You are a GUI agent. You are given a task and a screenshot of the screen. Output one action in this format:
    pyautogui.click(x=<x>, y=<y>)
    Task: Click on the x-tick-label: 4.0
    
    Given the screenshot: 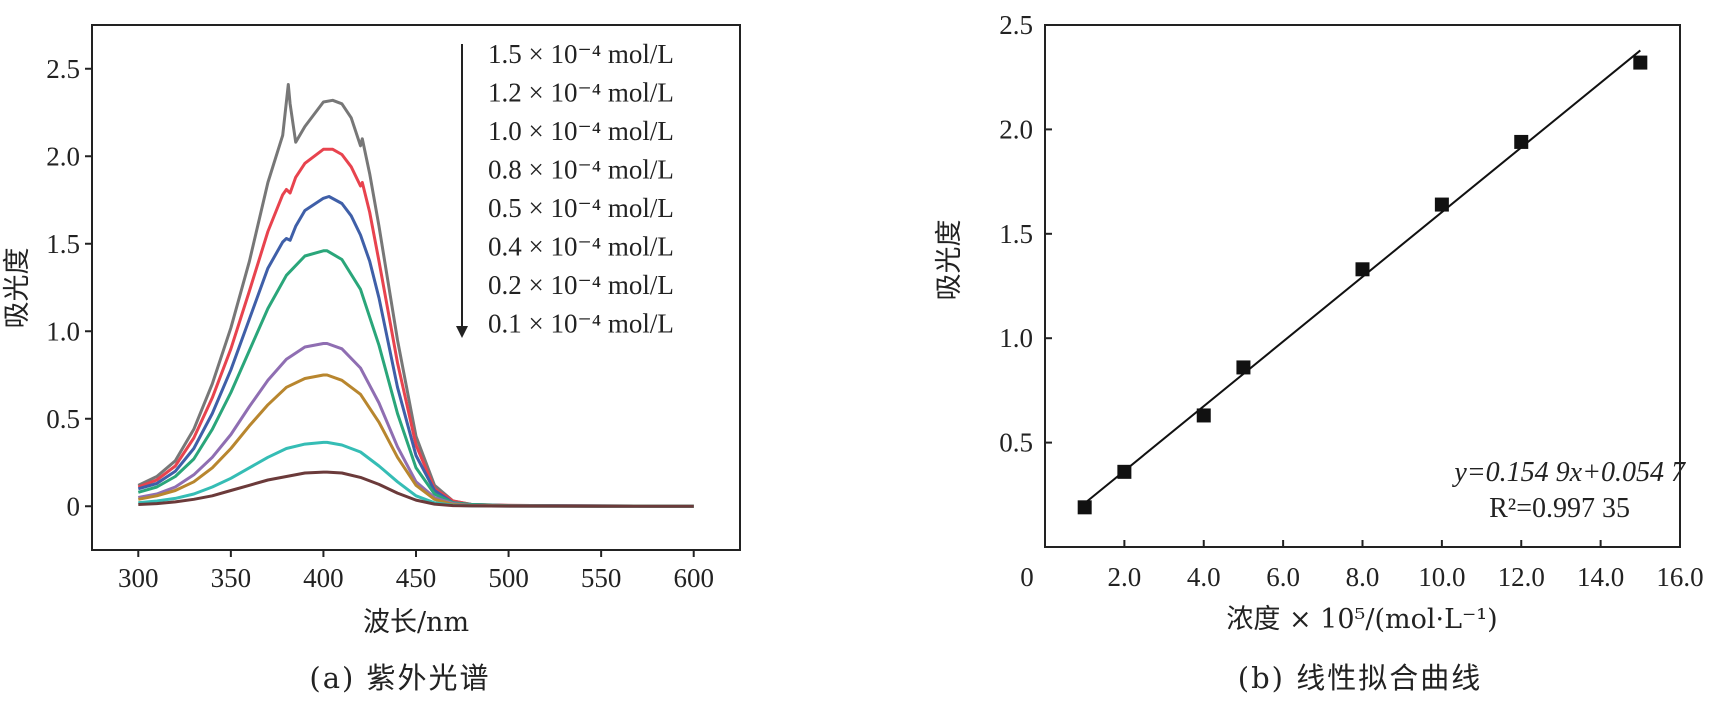 What is the action you would take?
    pyautogui.click(x=1204, y=577)
    